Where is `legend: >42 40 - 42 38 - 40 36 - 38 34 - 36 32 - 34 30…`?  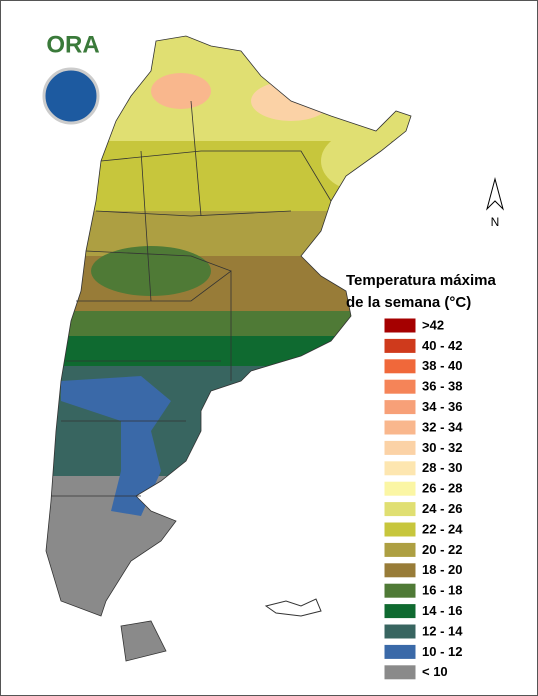
legend: >42 40 - 42 38 - 40 36 - 38 34 - 36 32 - 34 30… is located at coordinates (423, 499).